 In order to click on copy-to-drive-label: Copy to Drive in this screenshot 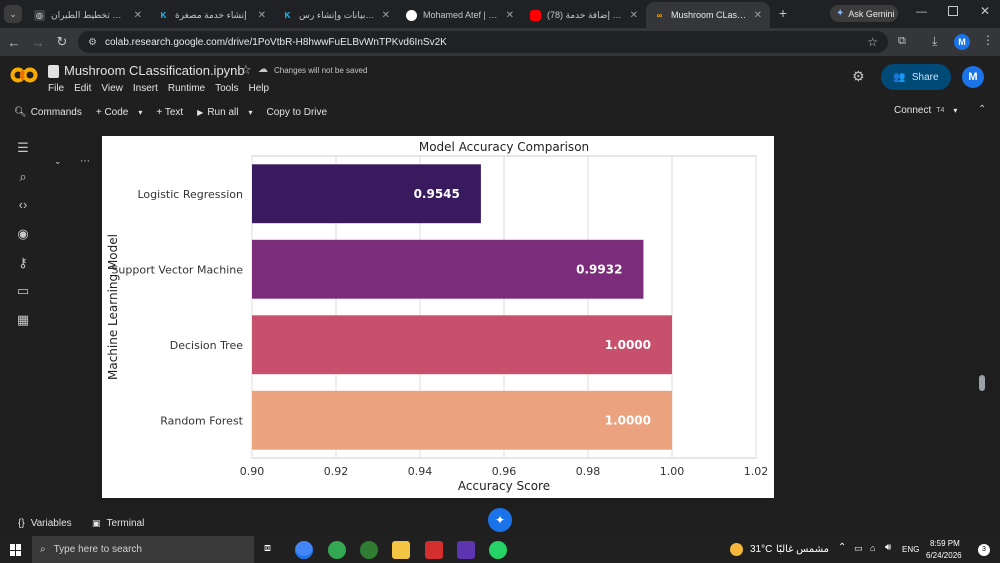, I will do `click(297, 112)`.